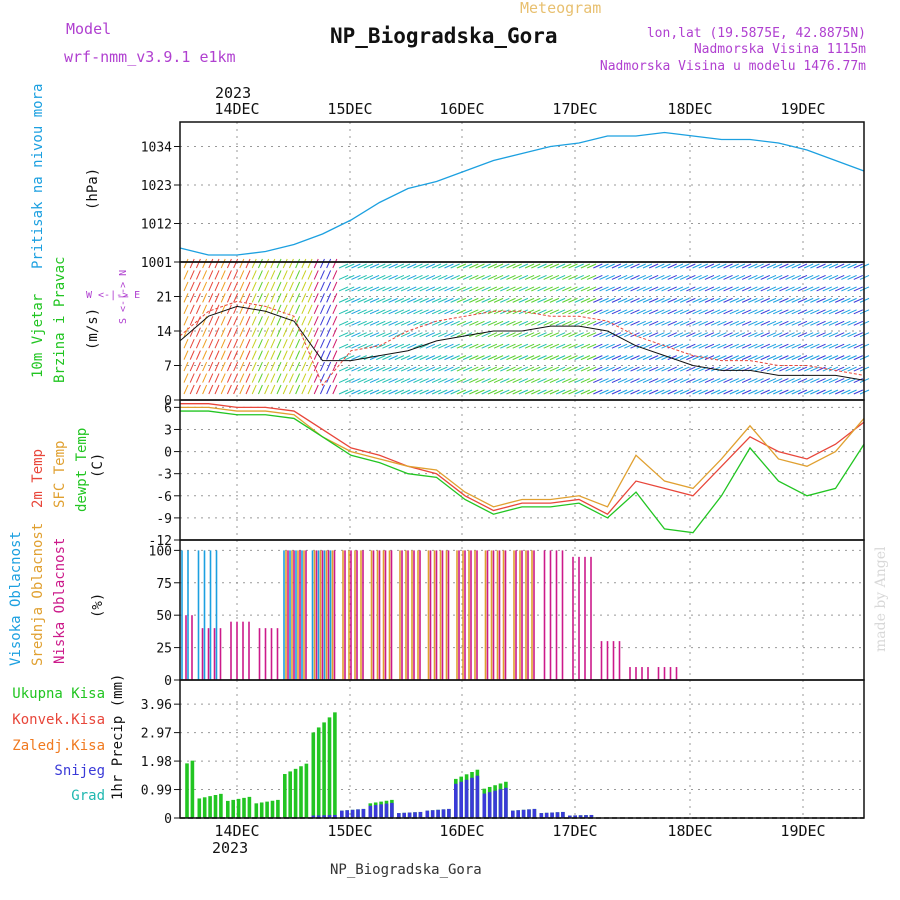 The height and width of the screenshot is (900, 900). I want to click on legend-conv: Konvek.Kisa, so click(58, 720).